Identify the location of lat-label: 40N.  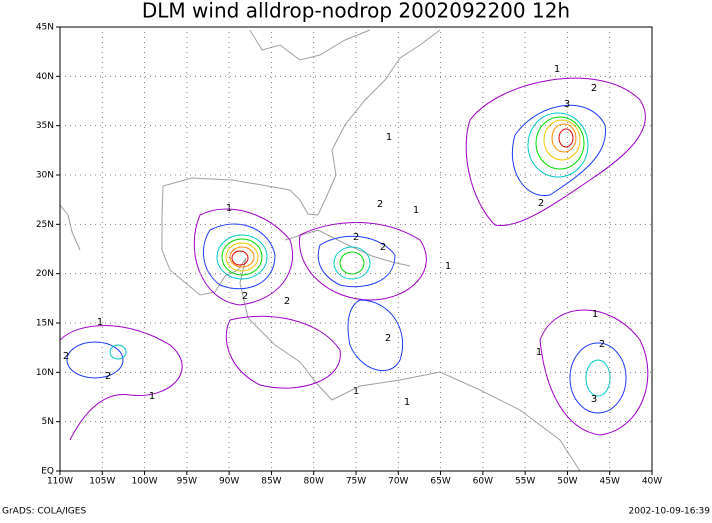
(45, 77).